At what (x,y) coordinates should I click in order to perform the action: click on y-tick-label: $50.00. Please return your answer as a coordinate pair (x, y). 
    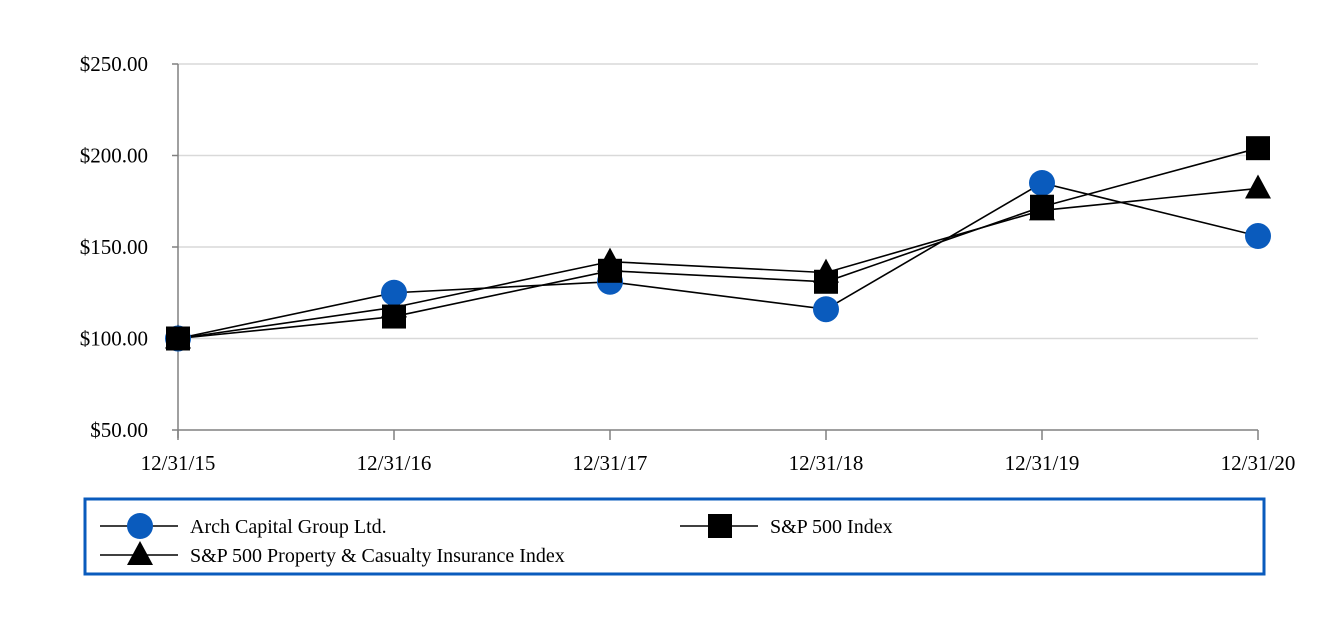
    Looking at the image, I should click on (119, 430).